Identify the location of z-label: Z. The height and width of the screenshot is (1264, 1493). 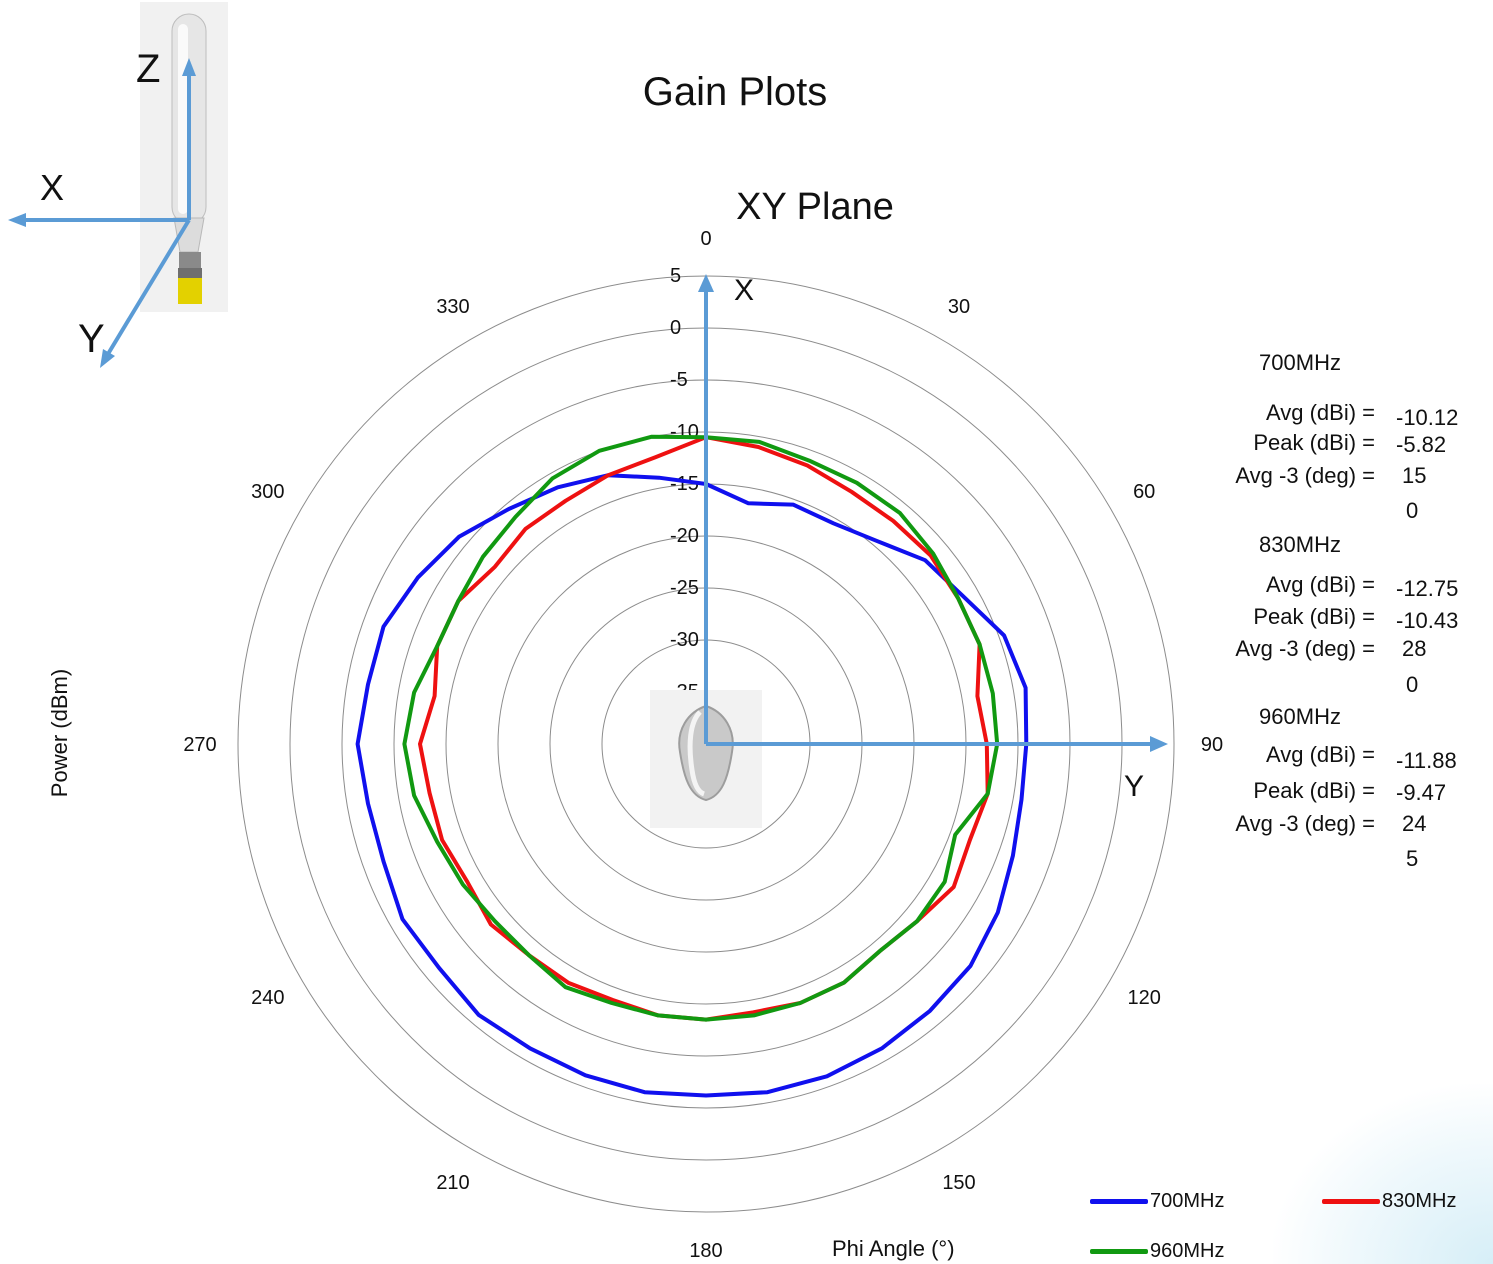
(148, 69).